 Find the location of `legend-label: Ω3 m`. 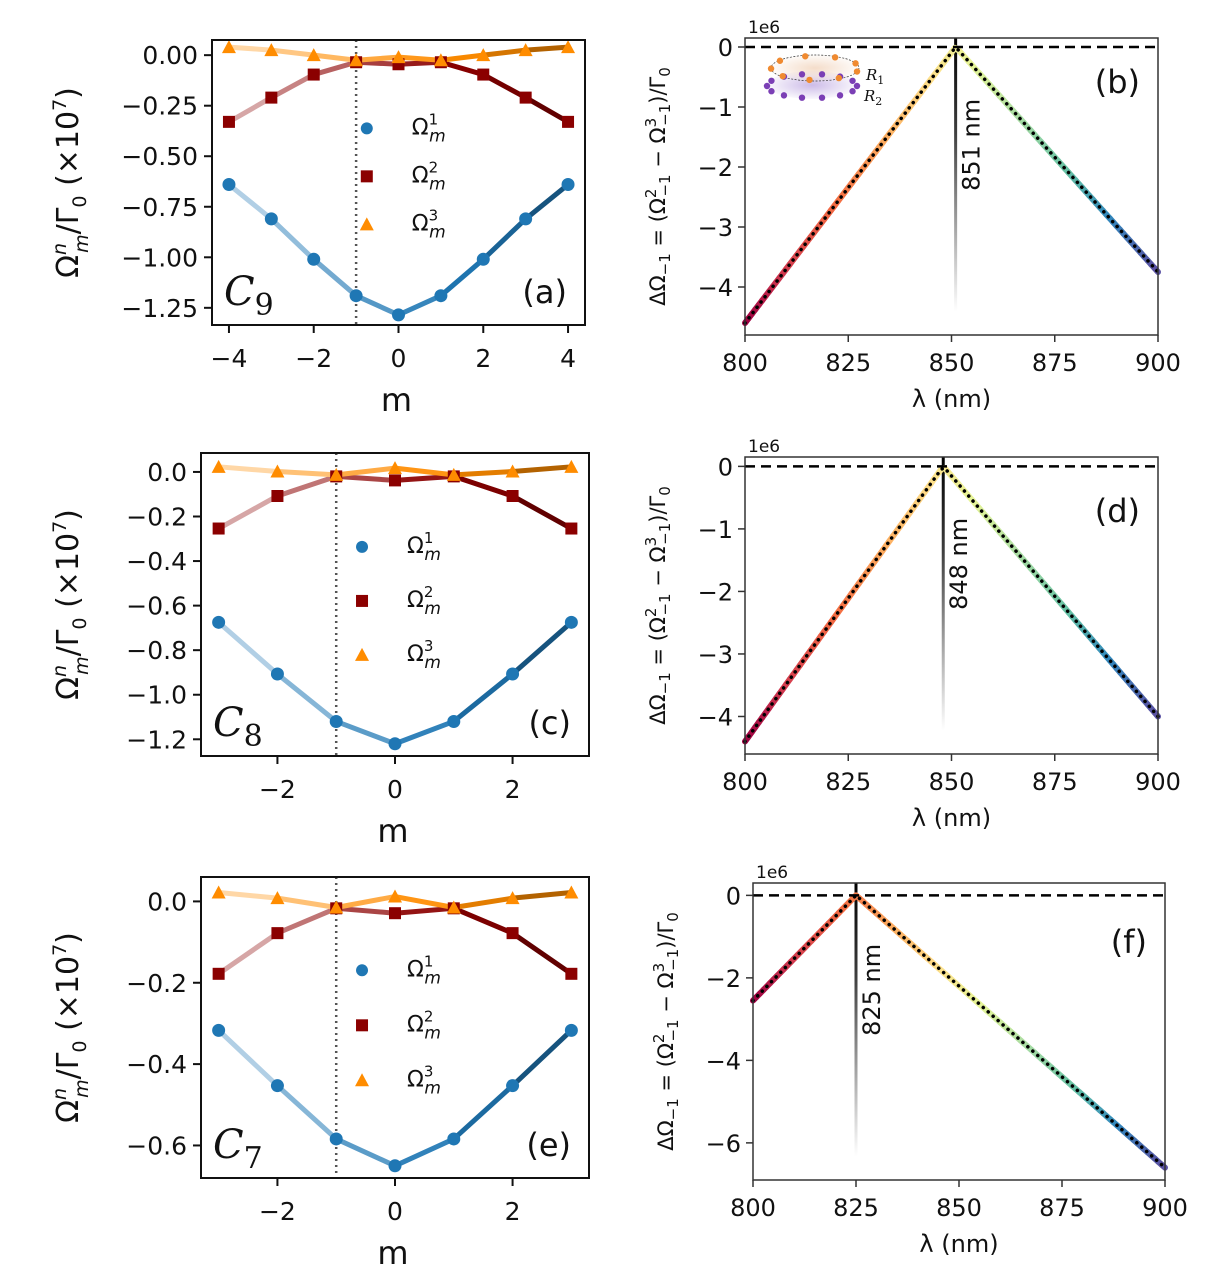

legend-label: Ω3 m is located at coordinates (424, 655).